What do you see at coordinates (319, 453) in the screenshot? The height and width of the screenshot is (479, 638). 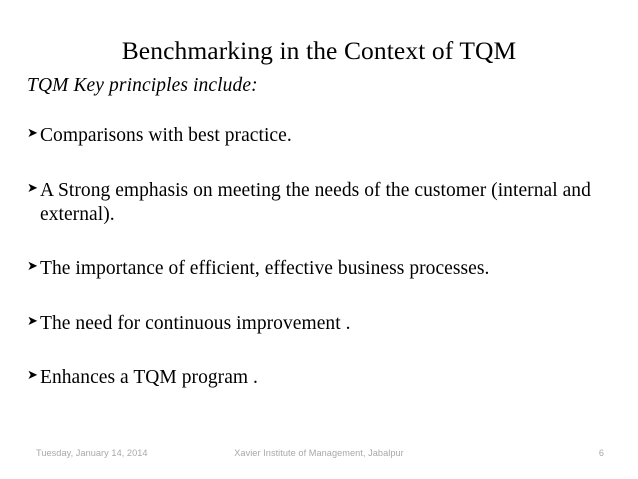 I see `footer-organization: Xavier Institute of Management, Jabalpur` at bounding box center [319, 453].